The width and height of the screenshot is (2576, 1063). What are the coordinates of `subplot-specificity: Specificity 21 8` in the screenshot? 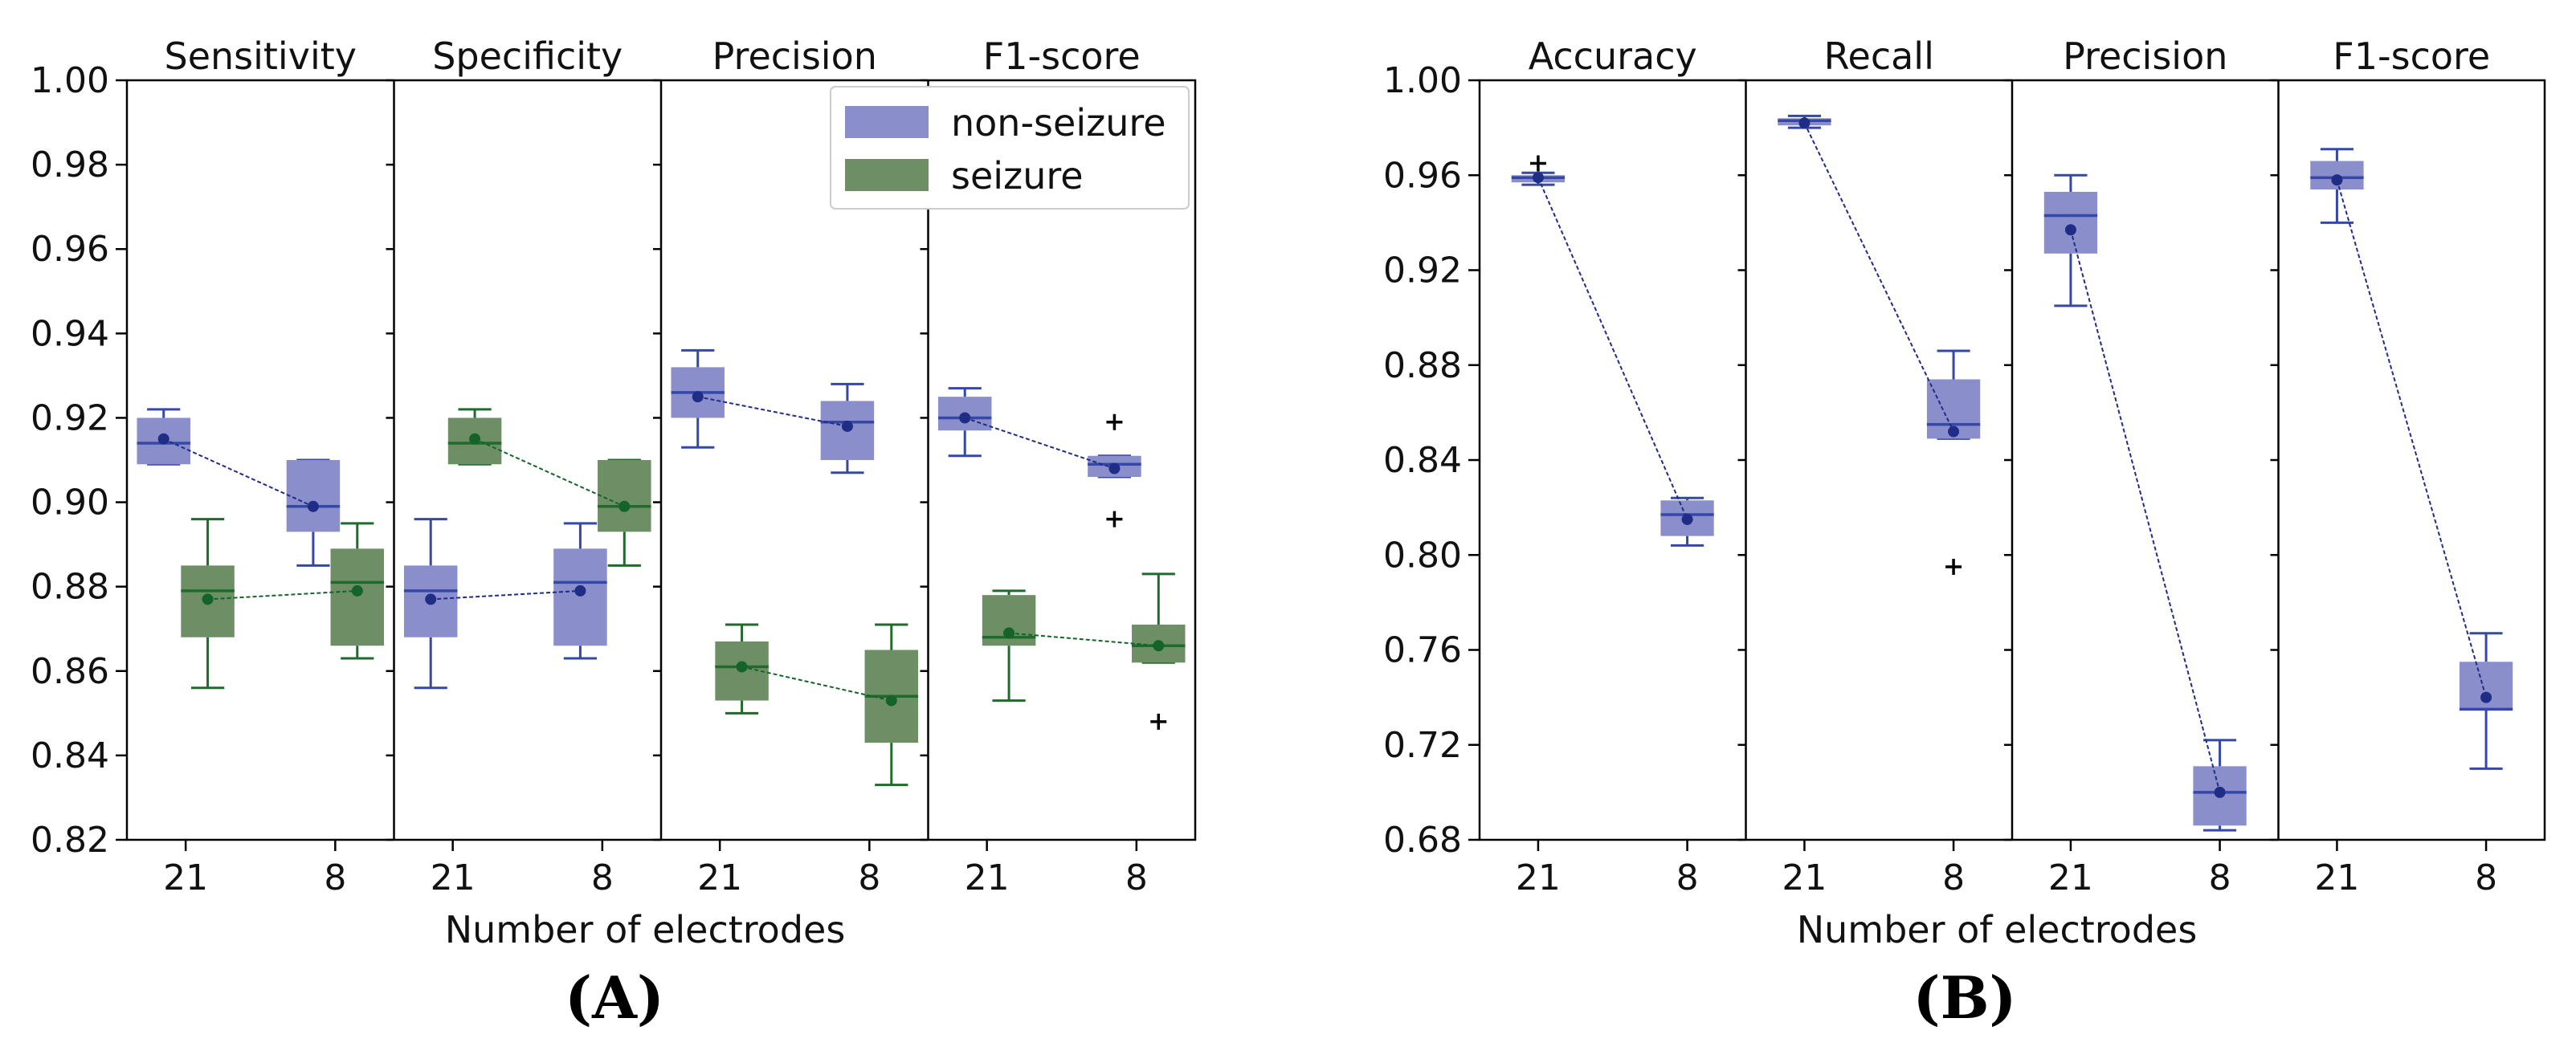 It's located at (518, 466).